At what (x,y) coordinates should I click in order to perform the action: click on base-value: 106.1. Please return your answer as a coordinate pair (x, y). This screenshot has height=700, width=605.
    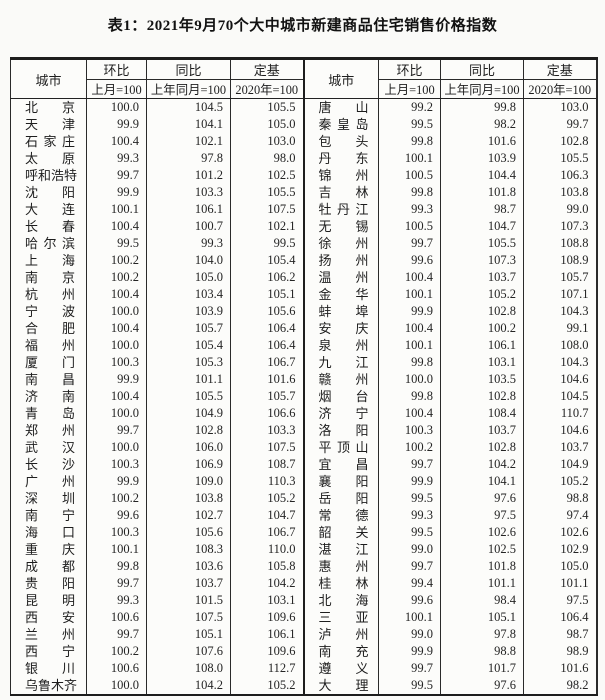
    Looking at the image, I should click on (267, 634).